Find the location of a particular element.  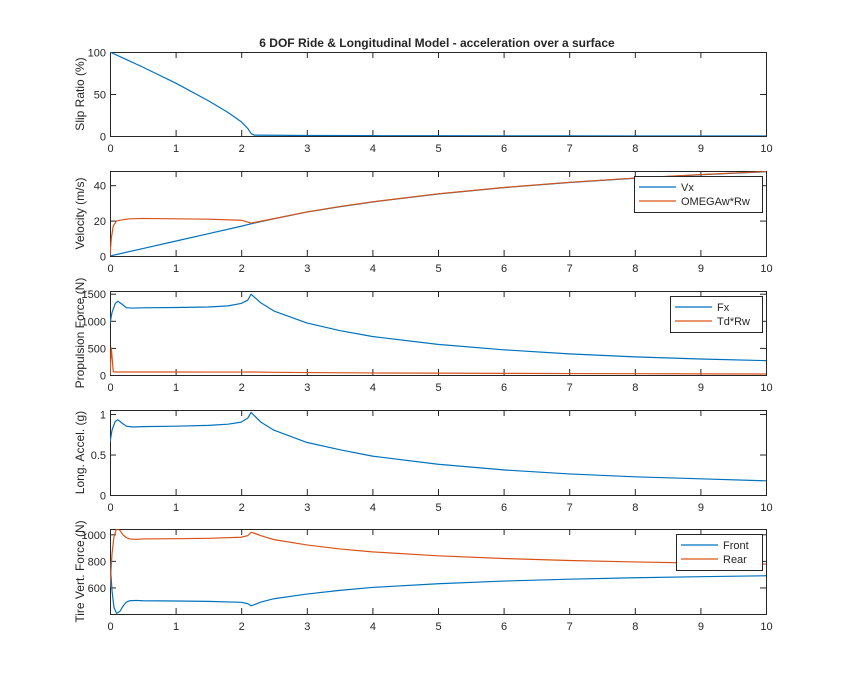

legend-label: Vx is located at coordinates (687, 188).